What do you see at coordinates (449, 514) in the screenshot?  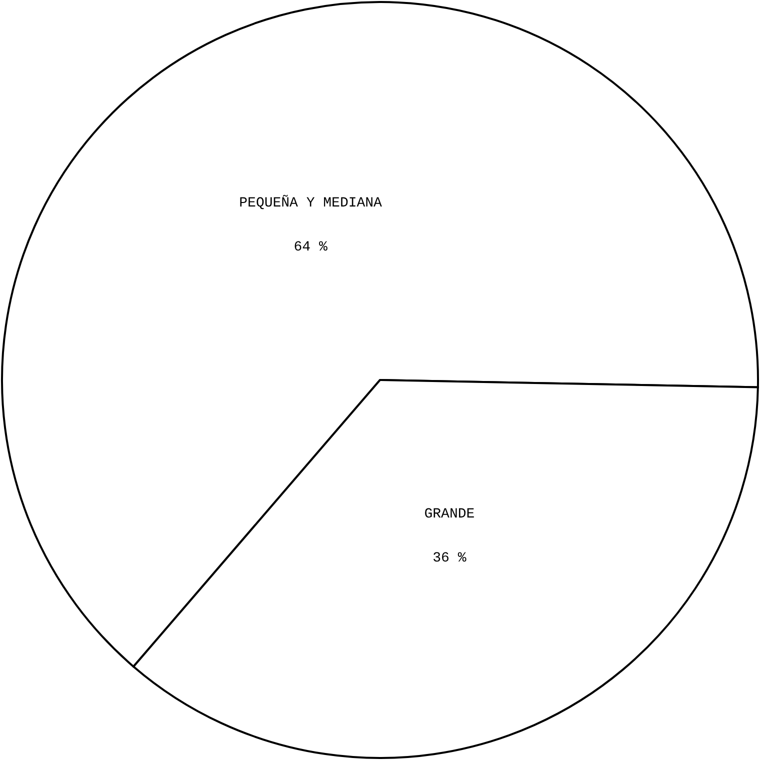 I see `slice-label: GRANDE` at bounding box center [449, 514].